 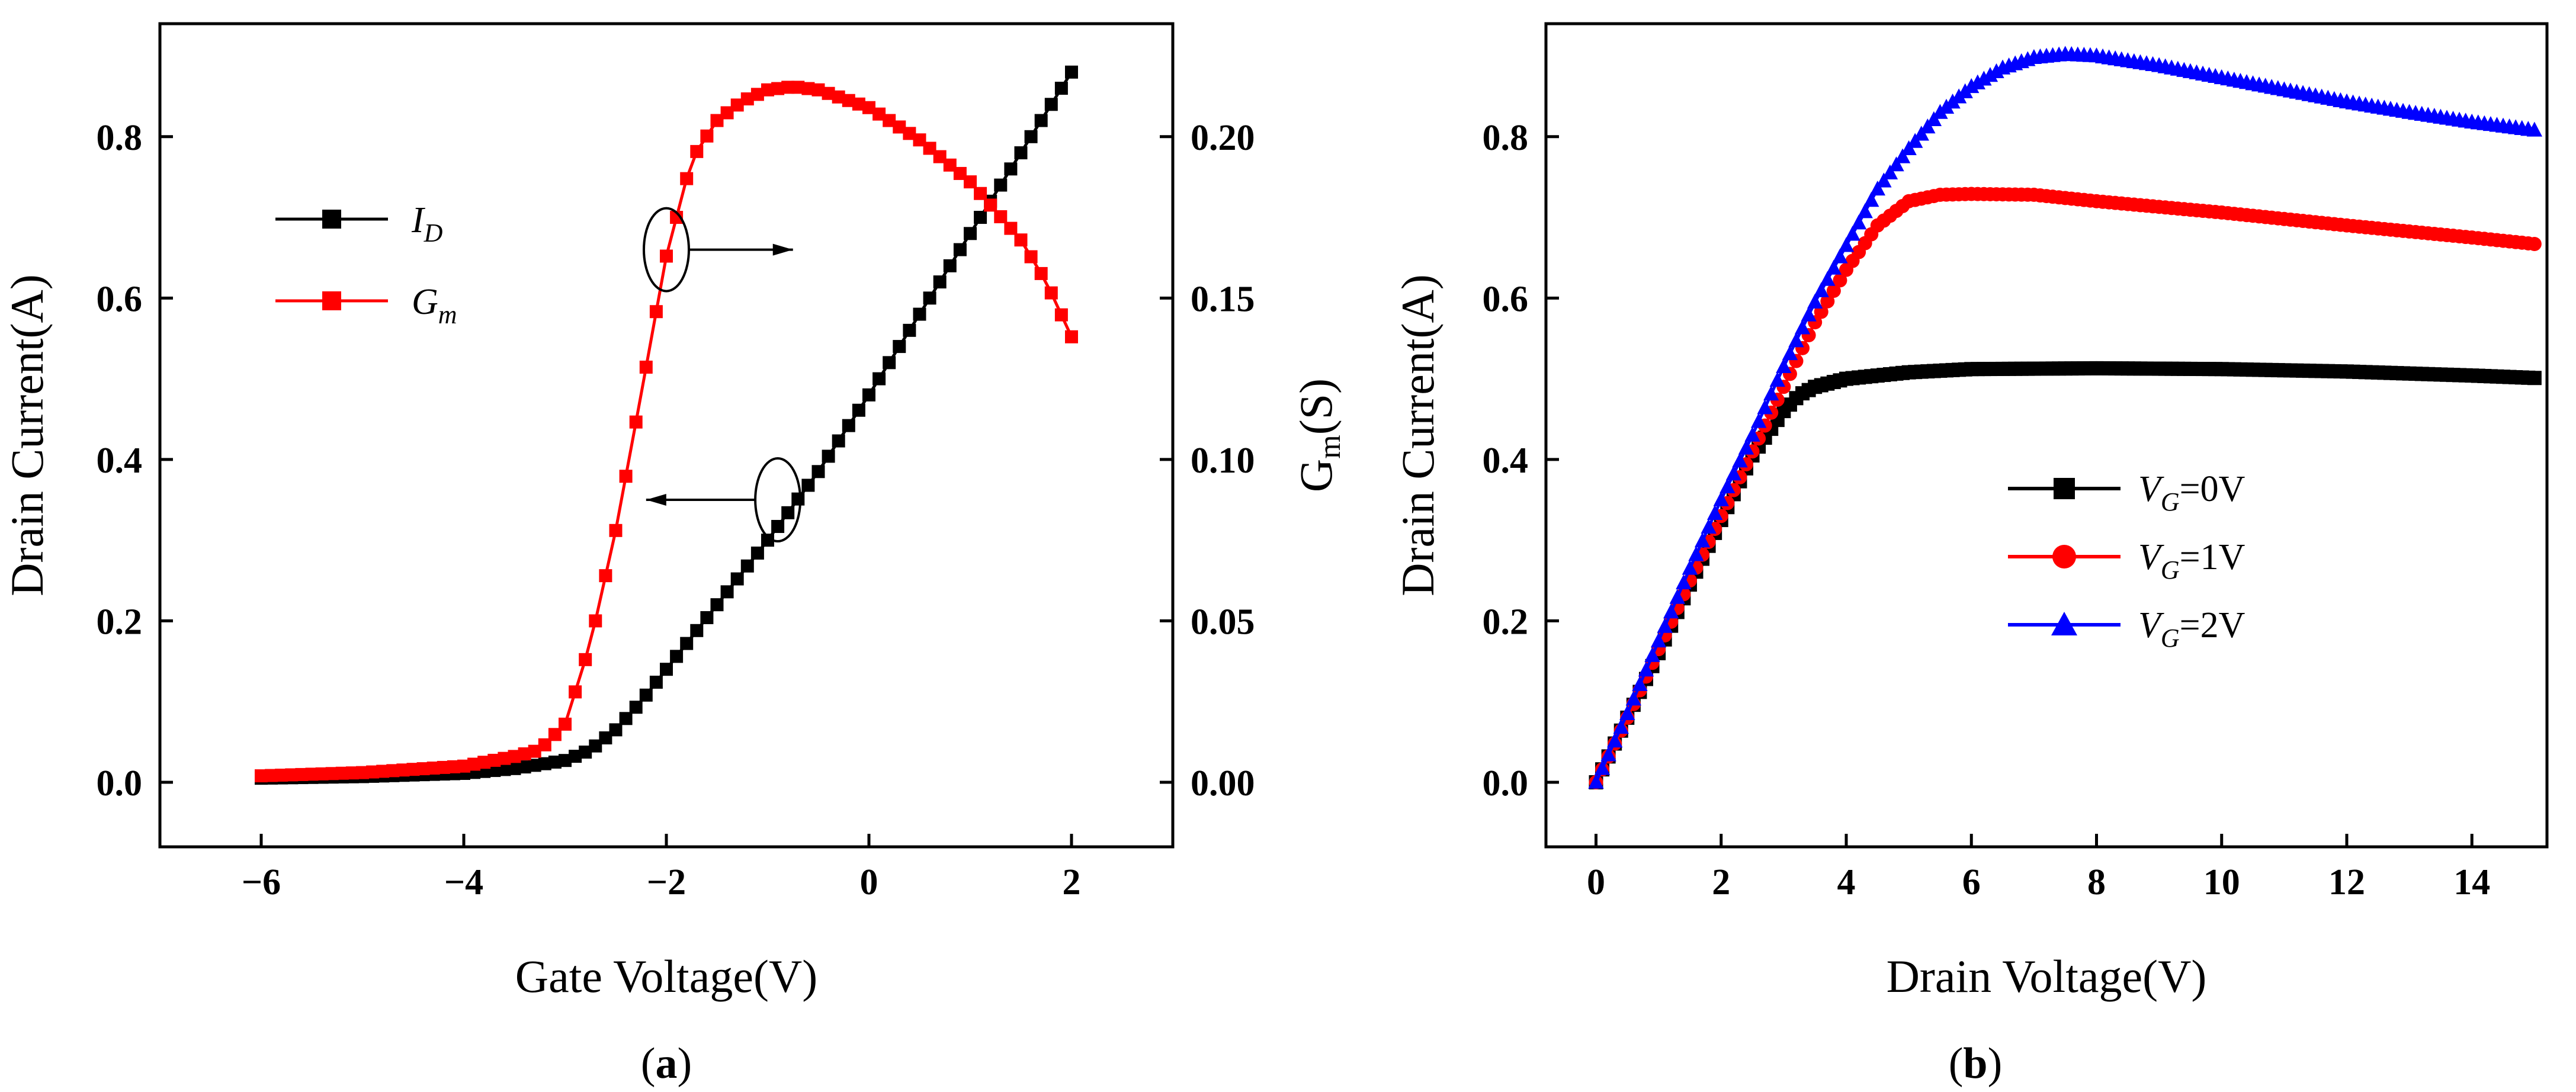 I want to click on y2label-a-tail: (S), so click(x=1316, y=407).